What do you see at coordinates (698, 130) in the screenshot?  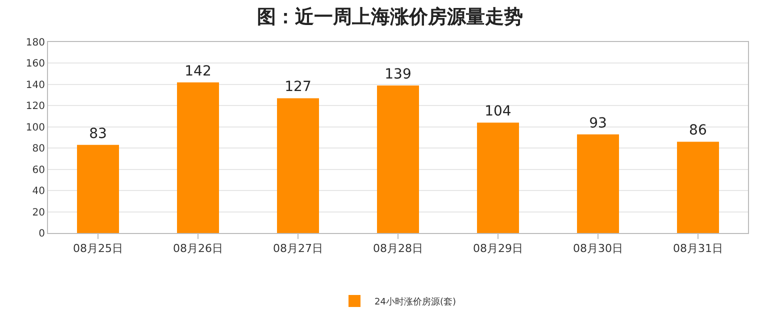 I see `data-label: 86` at bounding box center [698, 130].